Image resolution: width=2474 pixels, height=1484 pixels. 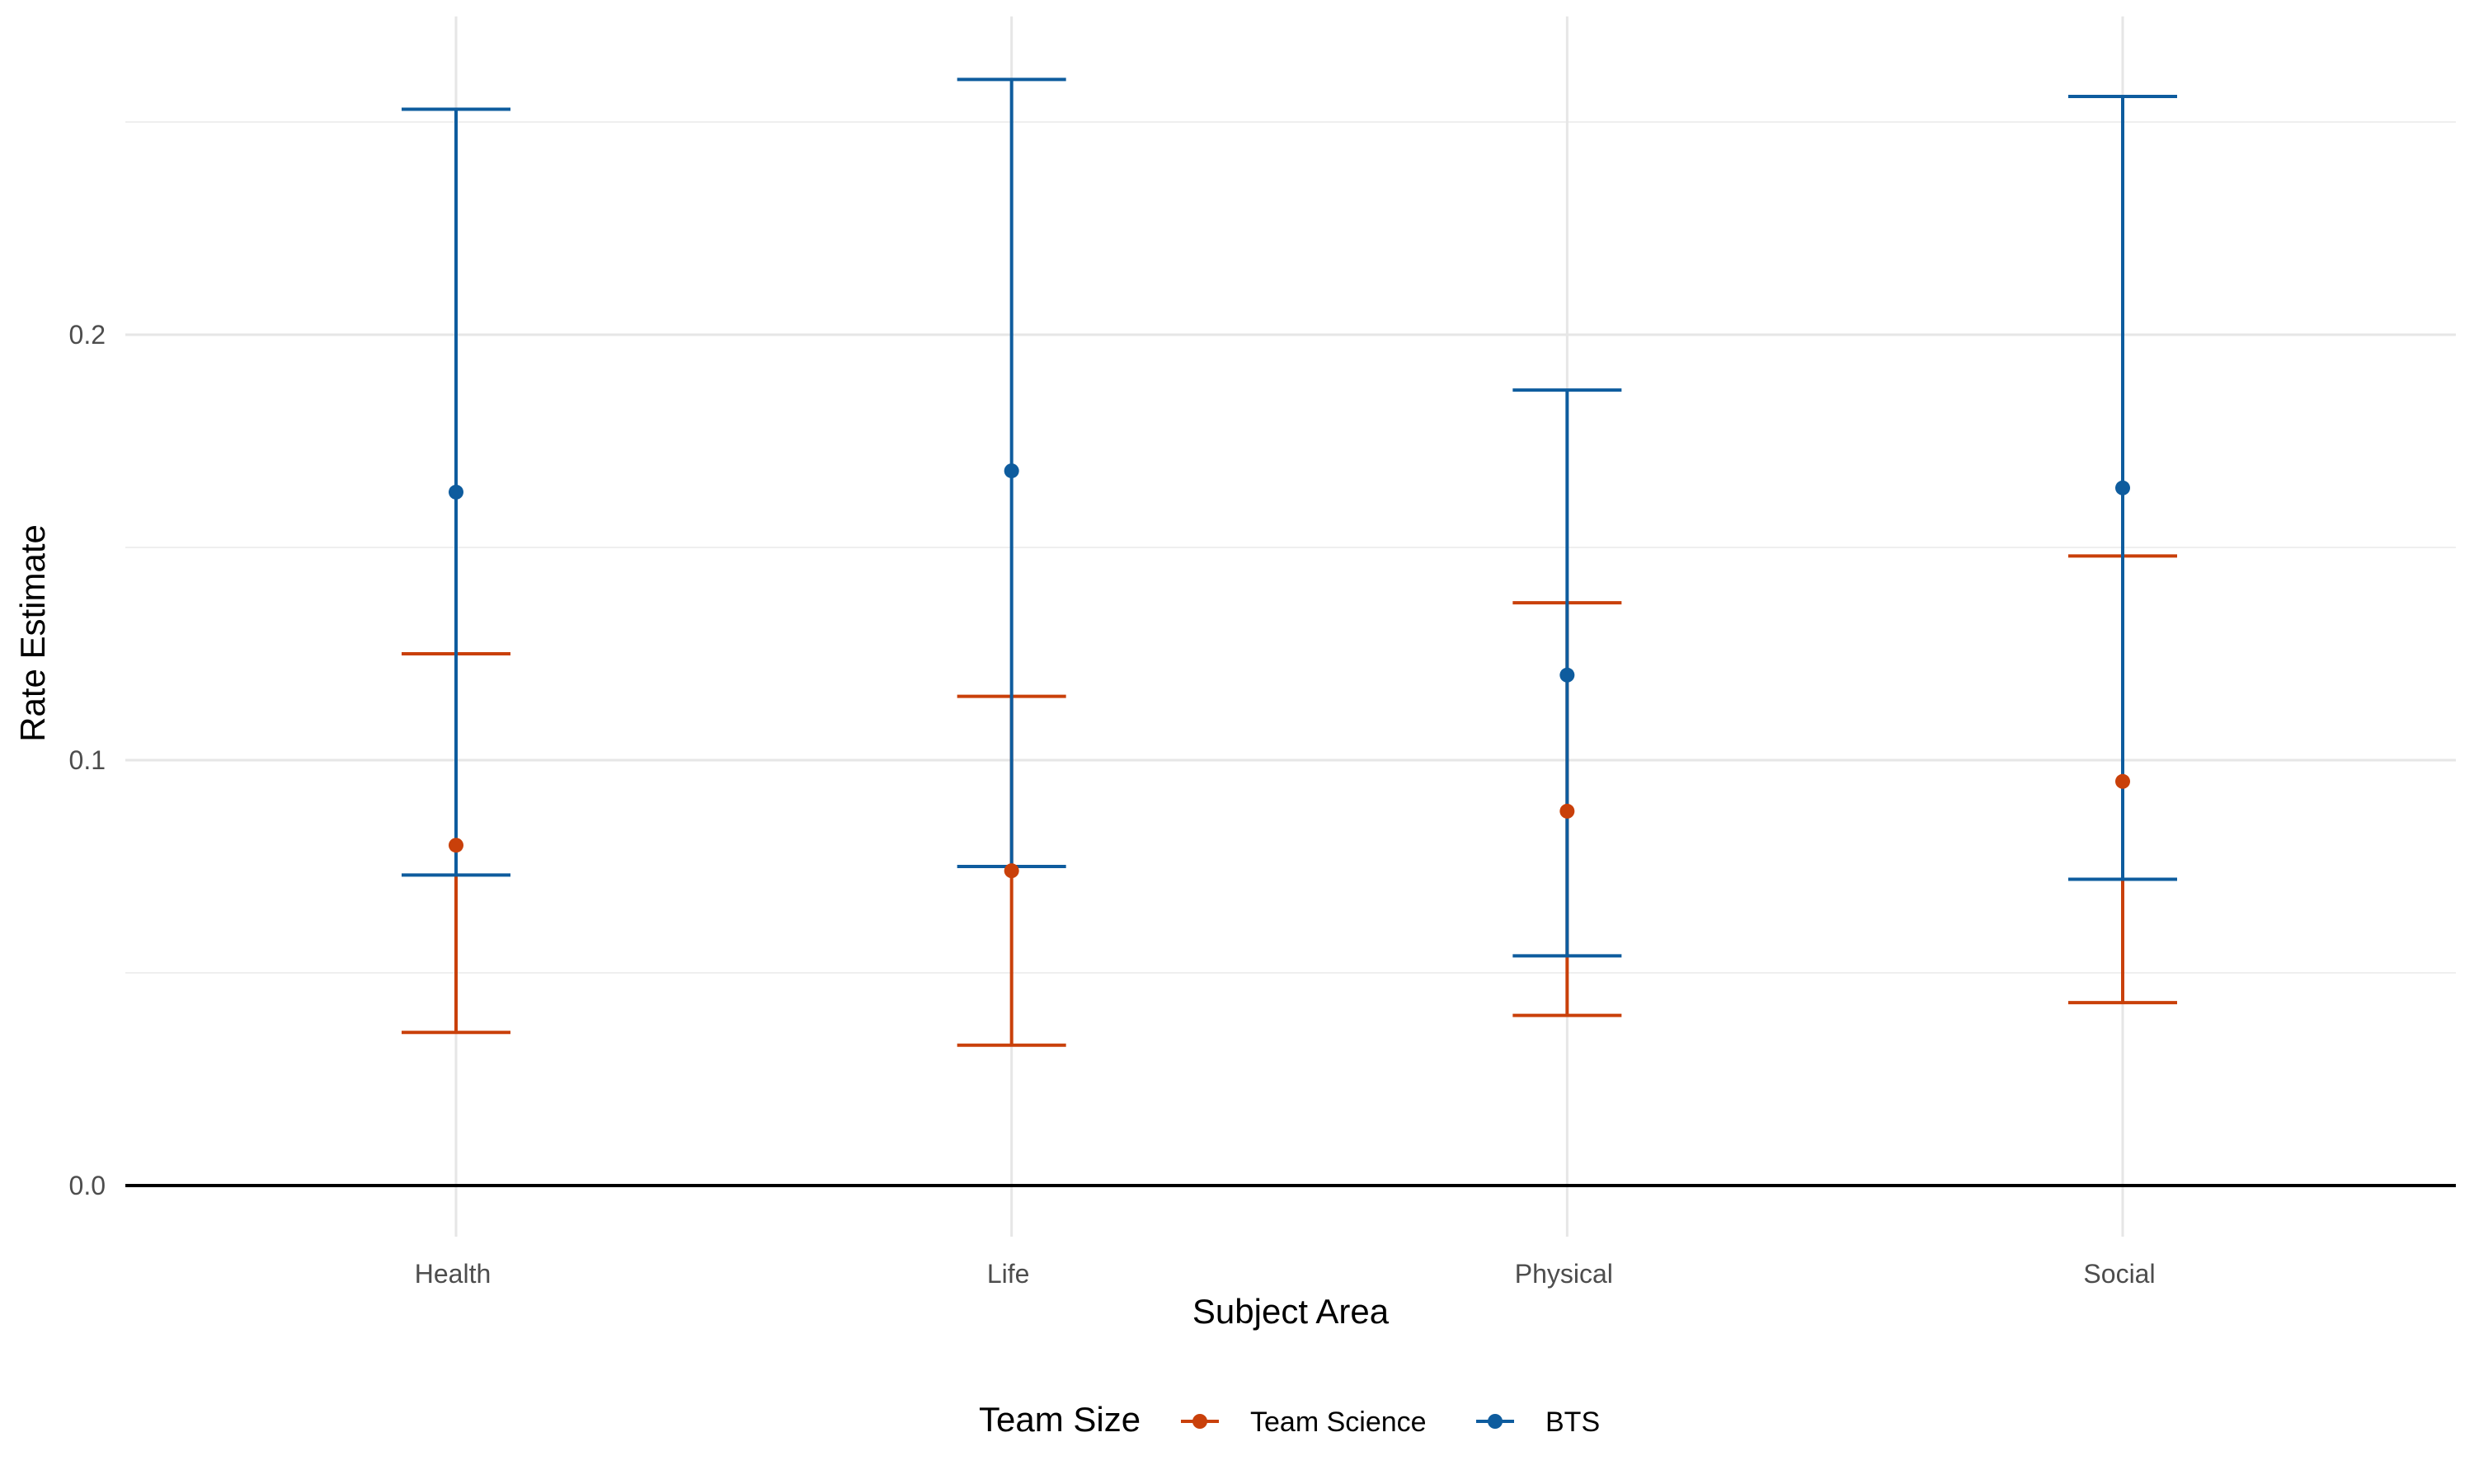 I want to click on y-tick-label: 0.1, so click(x=87, y=760).